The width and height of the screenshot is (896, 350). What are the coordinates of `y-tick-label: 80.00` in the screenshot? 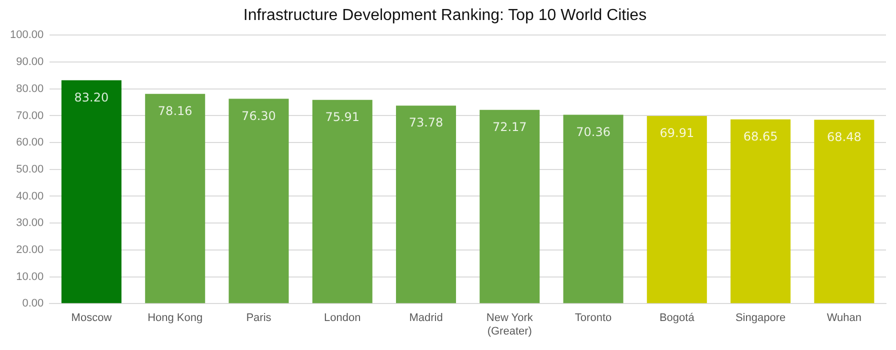 It's located at (30, 88).